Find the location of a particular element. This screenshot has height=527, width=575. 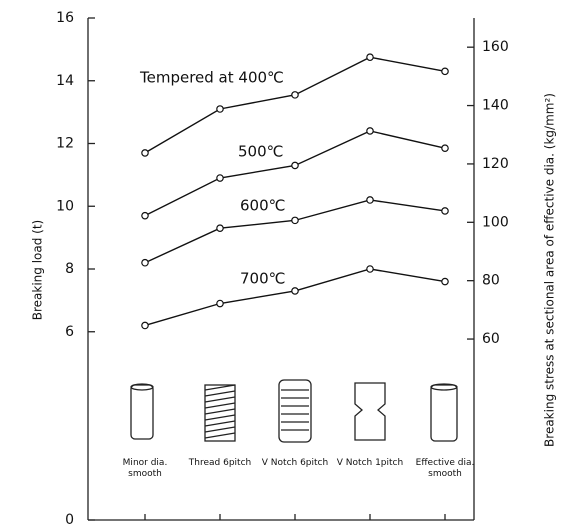

x-tick-label: V Notch 6pitch is located at coordinates (295, 463).